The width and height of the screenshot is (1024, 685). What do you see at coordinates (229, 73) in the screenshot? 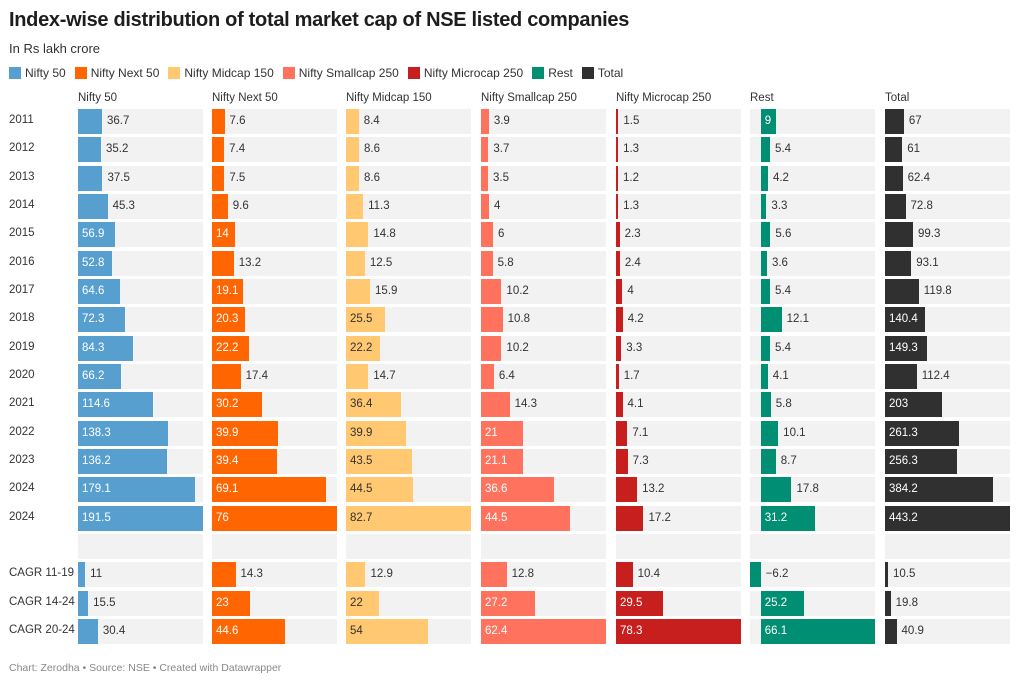
I see `legend-label: Nifty Midcap 150` at bounding box center [229, 73].